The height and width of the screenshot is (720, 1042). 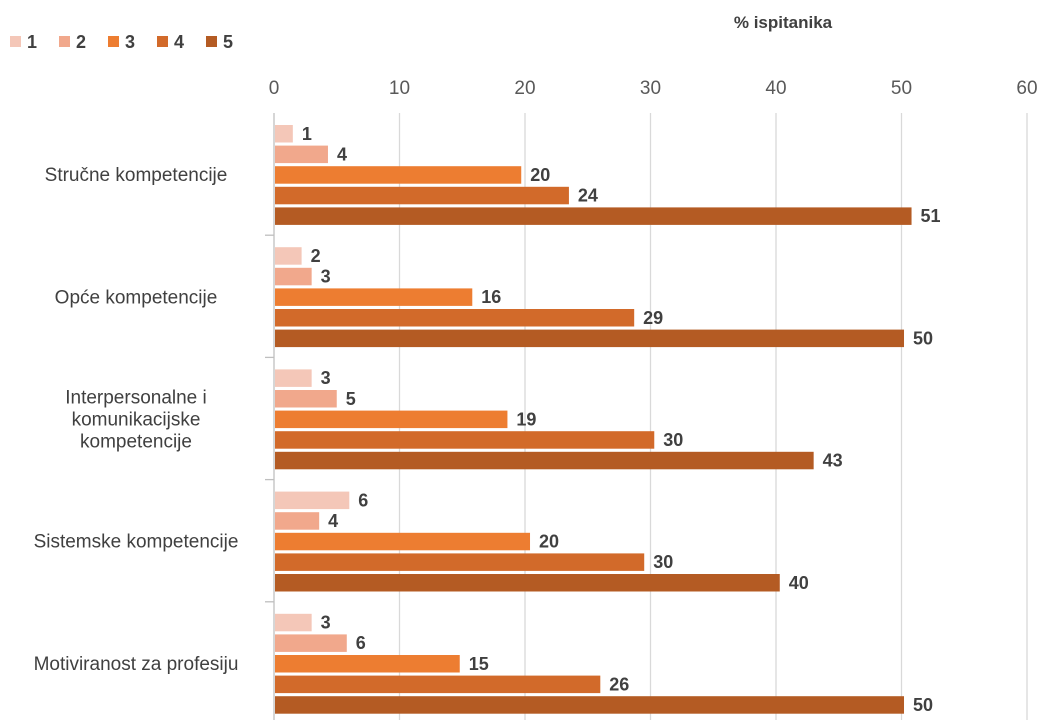 What do you see at coordinates (491, 297) in the screenshot?
I see `data-label-series-3: 16` at bounding box center [491, 297].